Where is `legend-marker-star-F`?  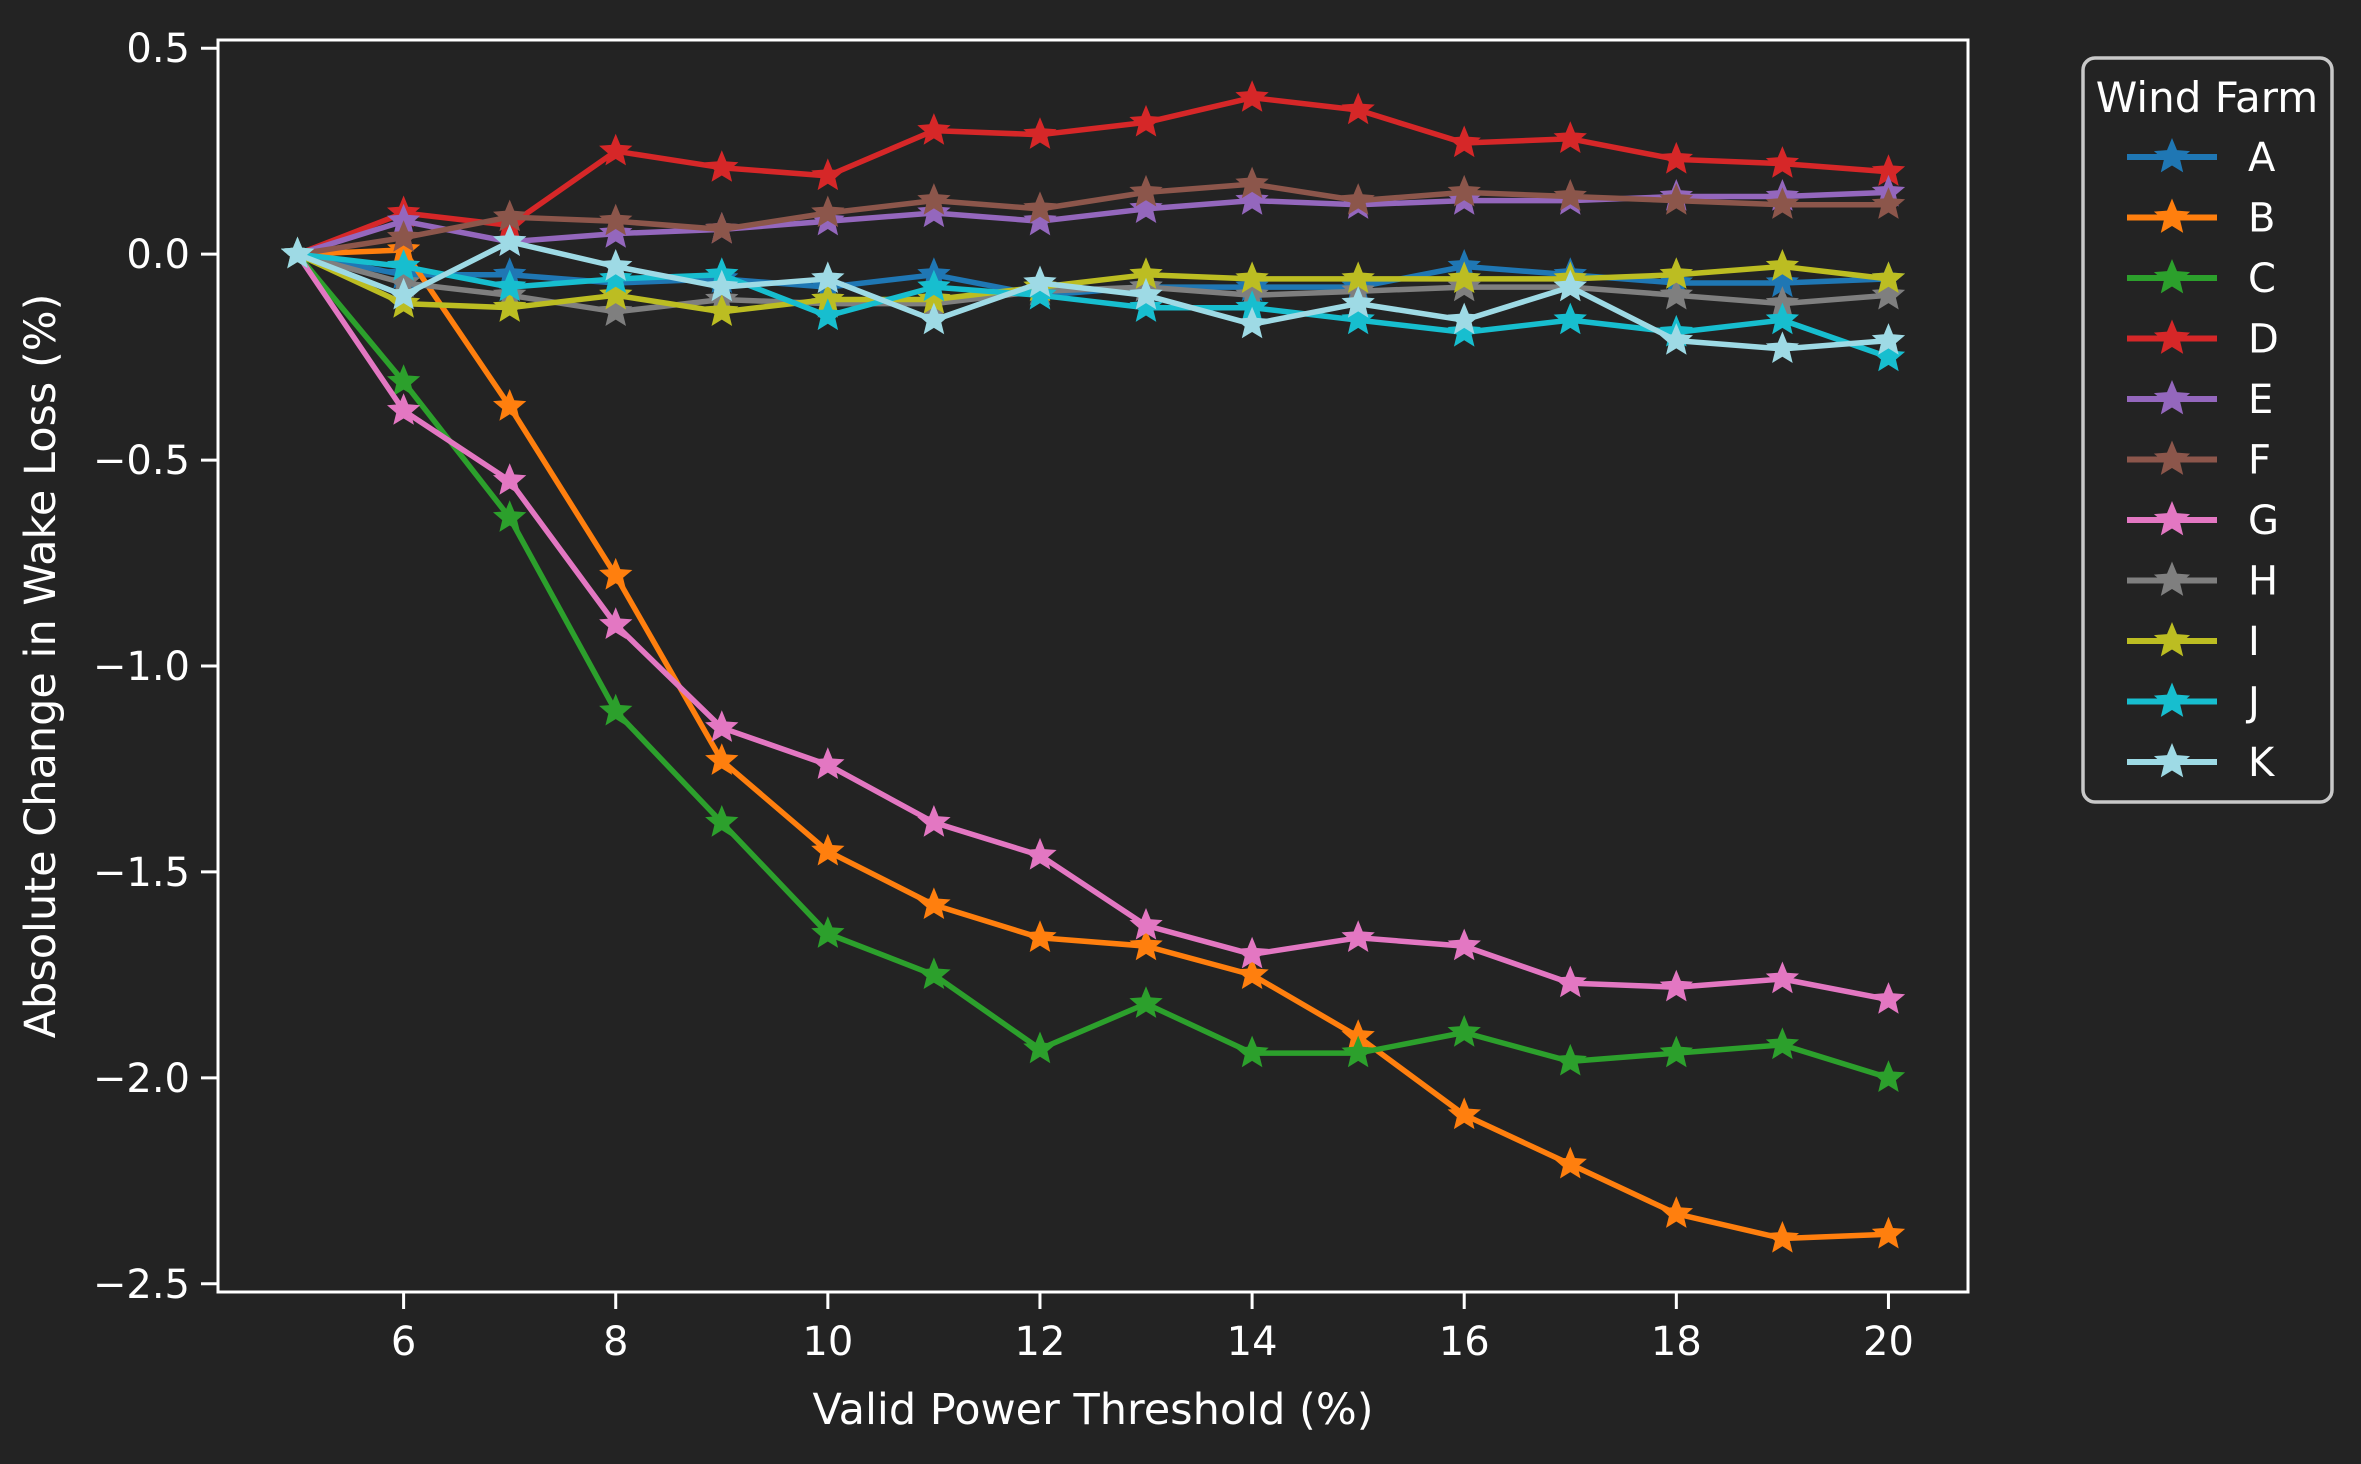
legend-marker-star-F is located at coordinates (2172, 457).